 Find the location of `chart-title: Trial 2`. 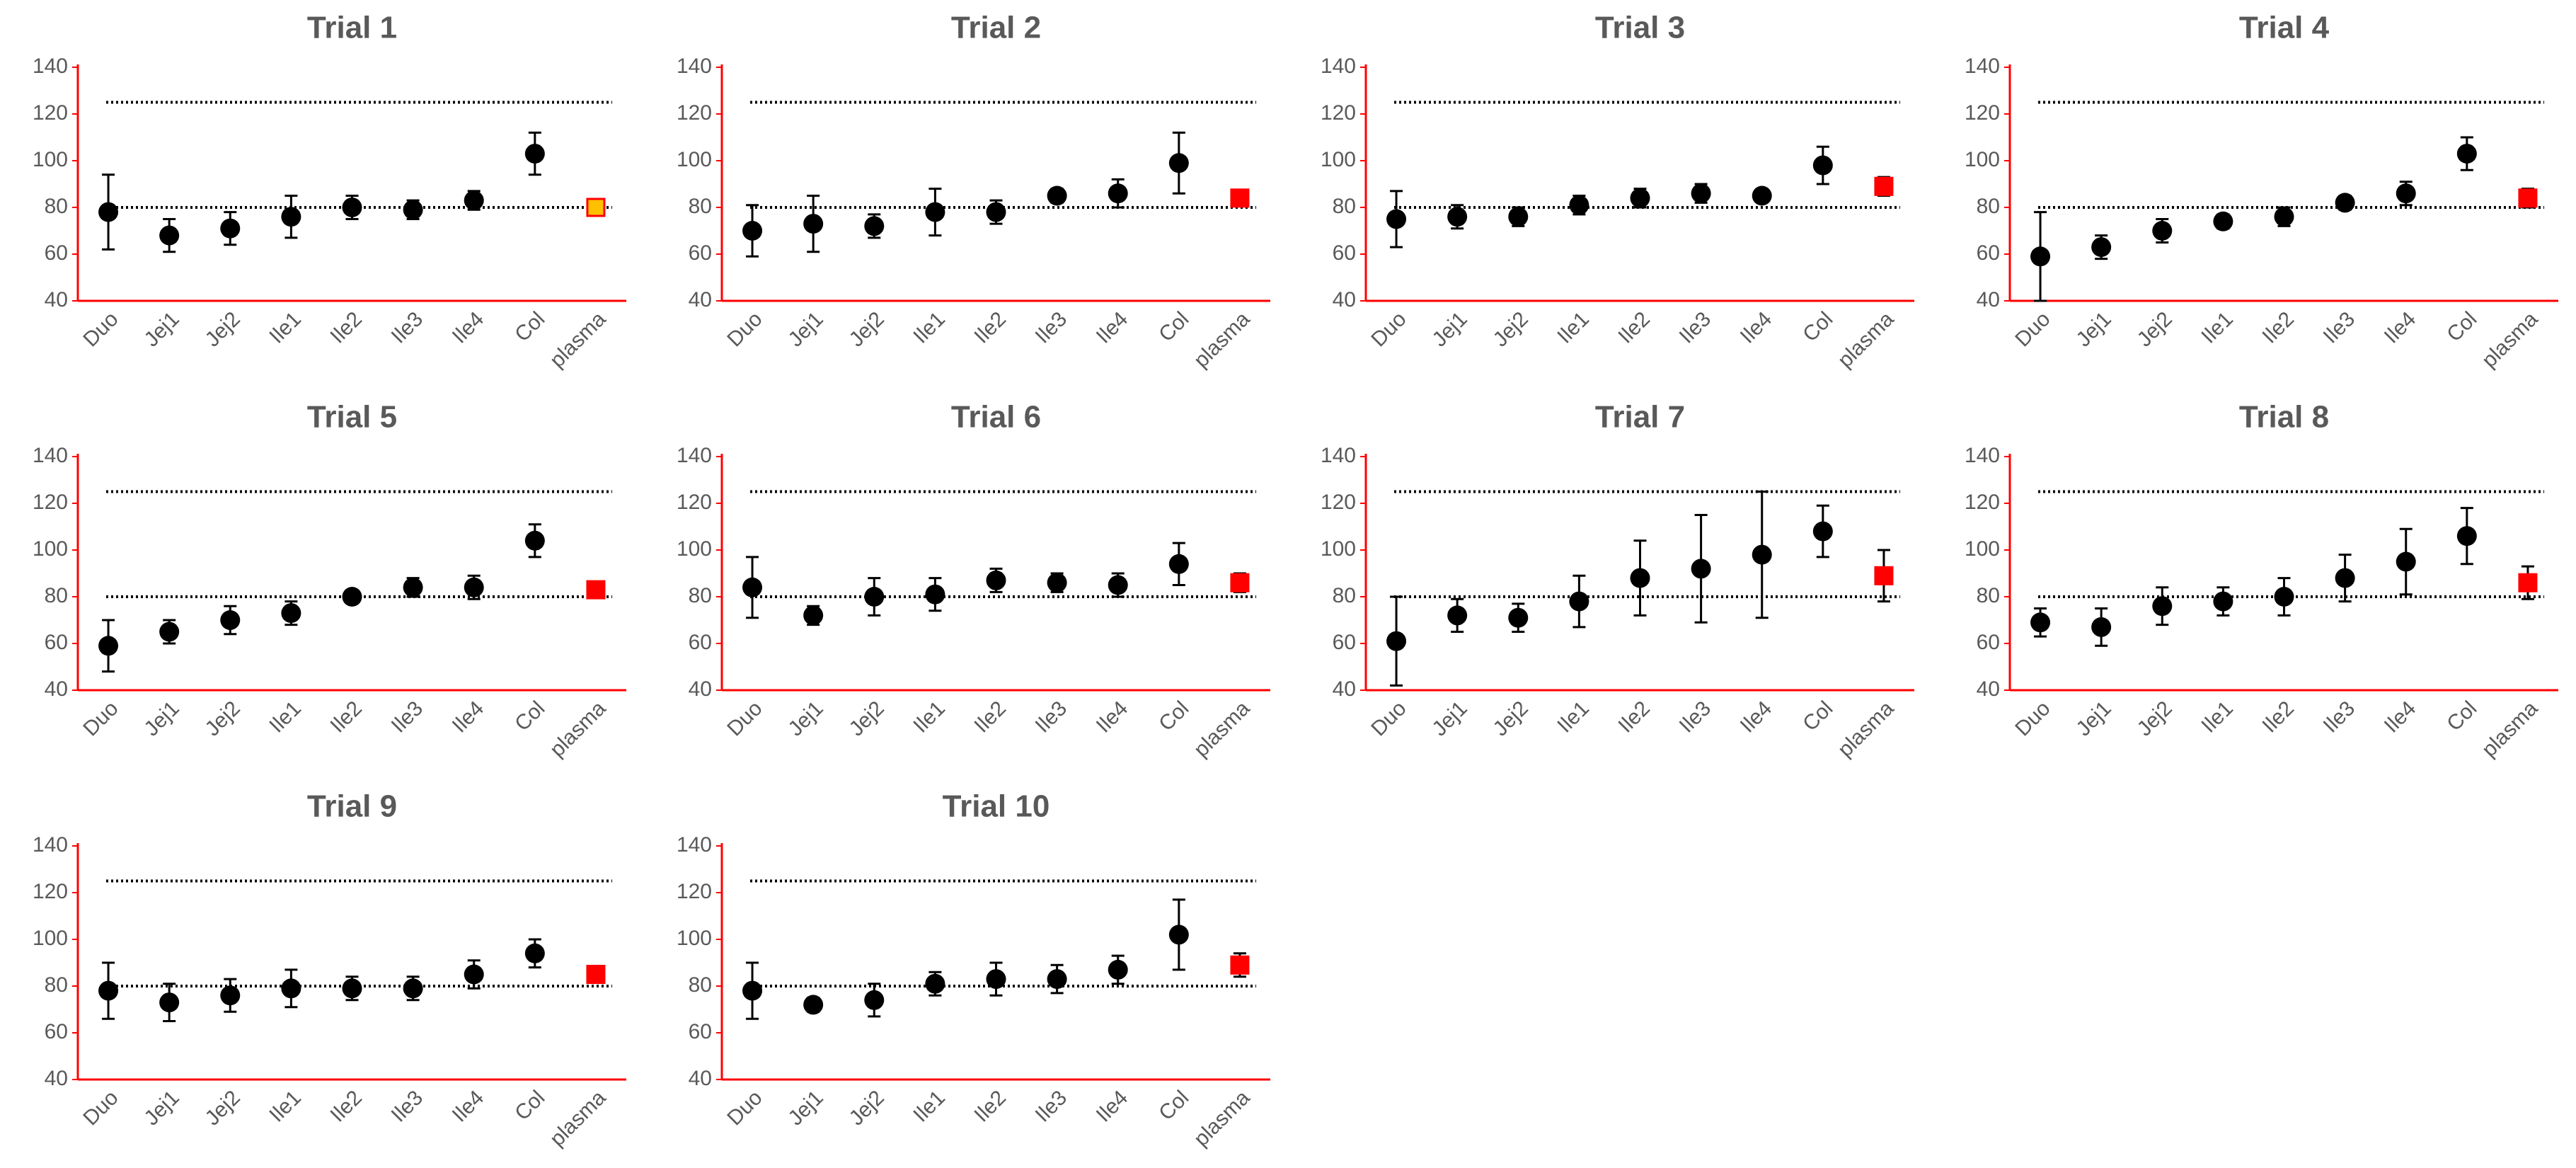

chart-title: Trial 2 is located at coordinates (996, 28).